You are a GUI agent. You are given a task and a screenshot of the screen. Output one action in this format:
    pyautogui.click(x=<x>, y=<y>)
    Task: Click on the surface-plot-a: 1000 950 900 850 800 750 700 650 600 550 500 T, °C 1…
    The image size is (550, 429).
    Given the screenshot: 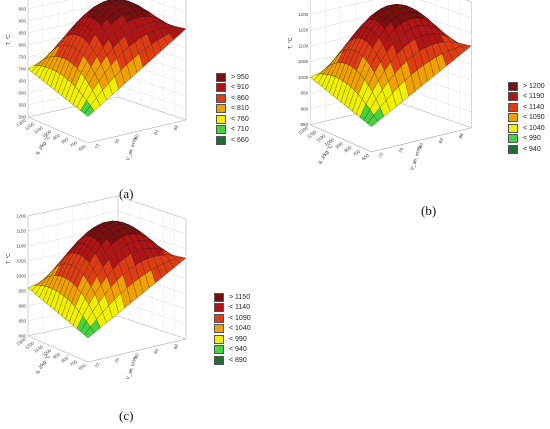 What is the action you would take?
    pyautogui.click(x=96, y=81)
    